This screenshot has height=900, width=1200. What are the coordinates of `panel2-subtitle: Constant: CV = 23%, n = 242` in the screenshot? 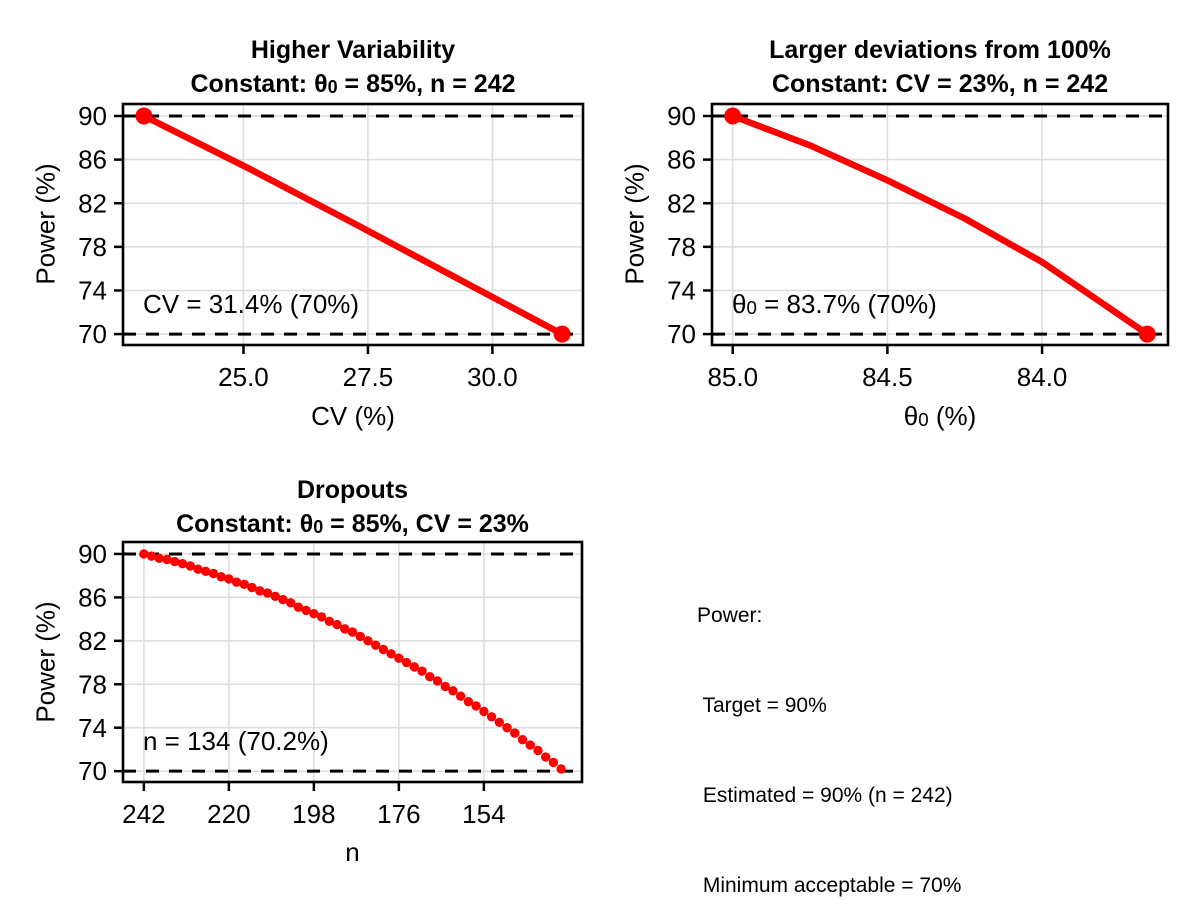 It's located at (940, 84).